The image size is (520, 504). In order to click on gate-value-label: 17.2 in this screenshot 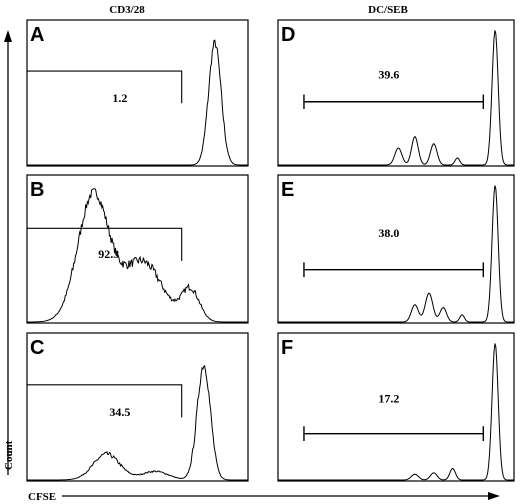, I will do `click(388, 399)`.